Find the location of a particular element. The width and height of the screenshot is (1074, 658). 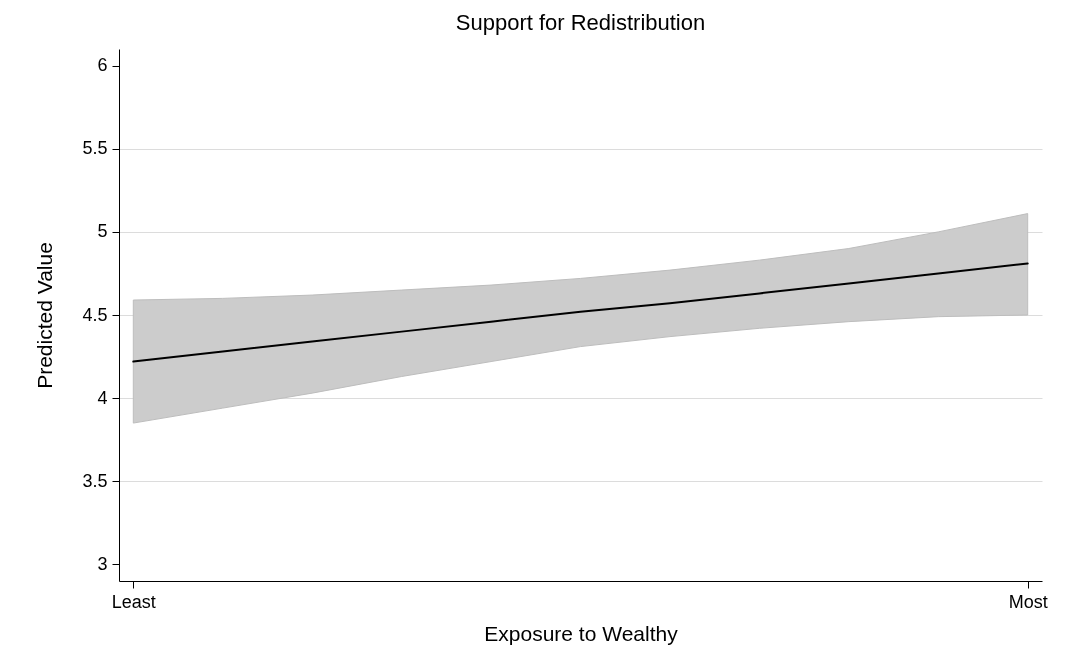

y-tick-label: 5 is located at coordinates (102, 231).